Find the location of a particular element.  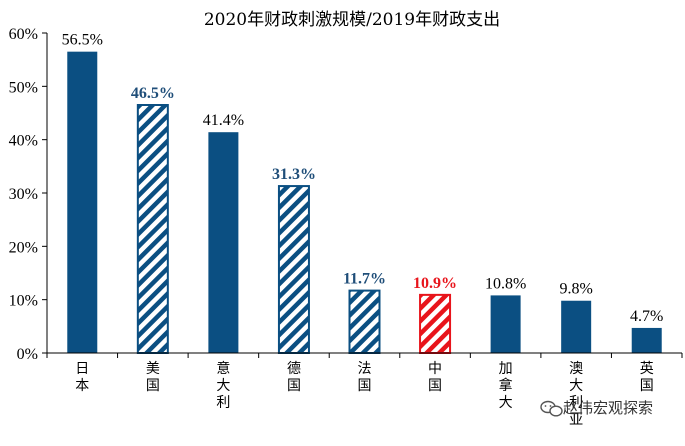

category-label: 中国 is located at coordinates (435, 377).